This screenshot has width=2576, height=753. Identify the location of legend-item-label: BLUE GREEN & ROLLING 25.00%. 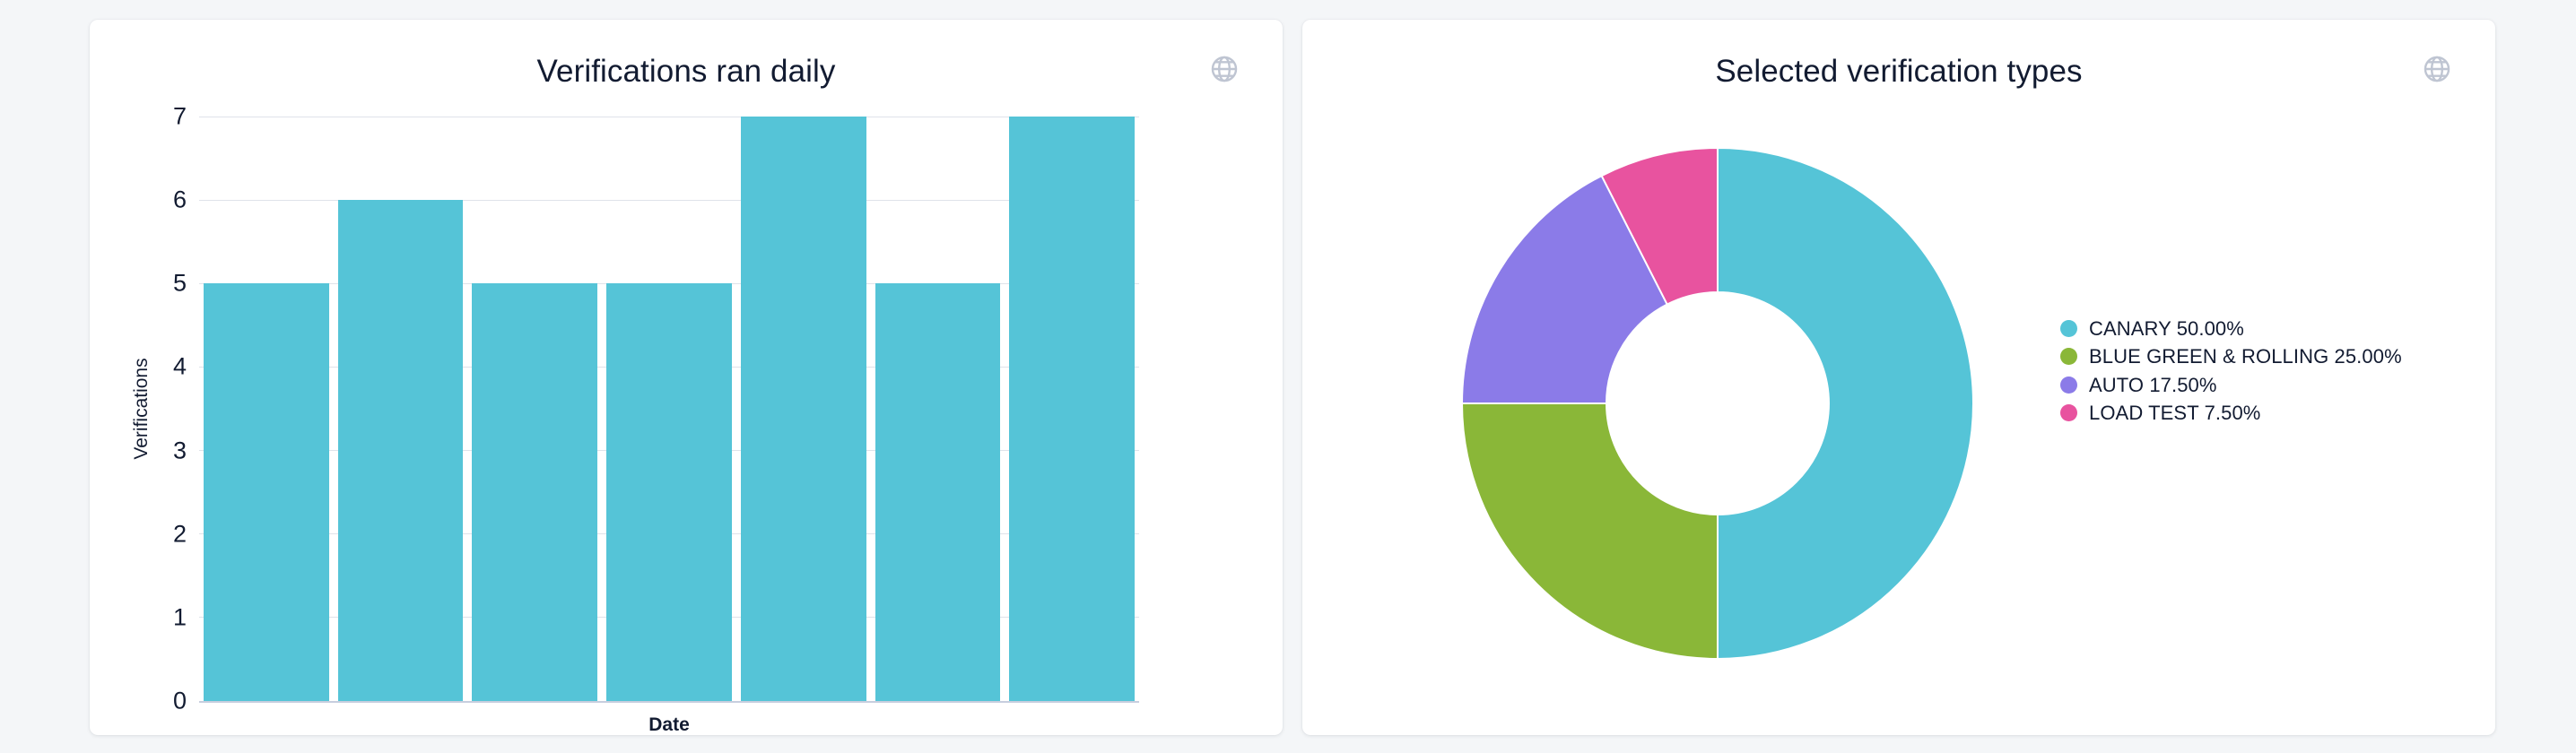
(2245, 356).